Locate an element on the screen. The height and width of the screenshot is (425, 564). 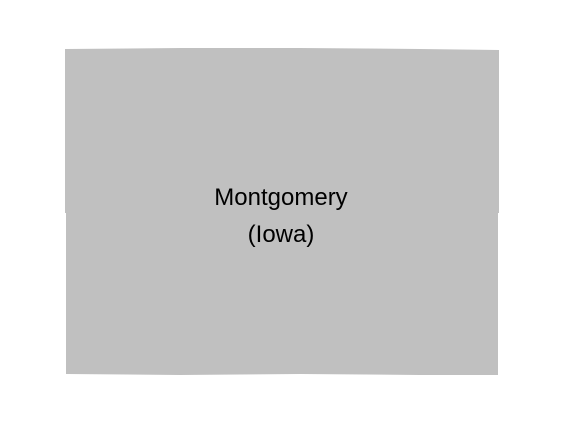
state-name-label: (Iowa) is located at coordinates (281, 234).